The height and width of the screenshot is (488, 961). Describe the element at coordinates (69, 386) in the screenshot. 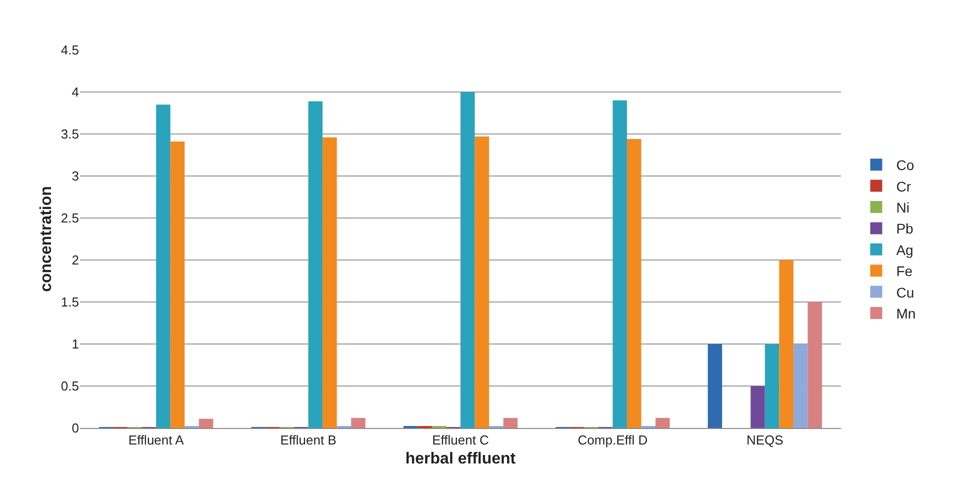

I see `y-tick-label: 0.5` at that location.